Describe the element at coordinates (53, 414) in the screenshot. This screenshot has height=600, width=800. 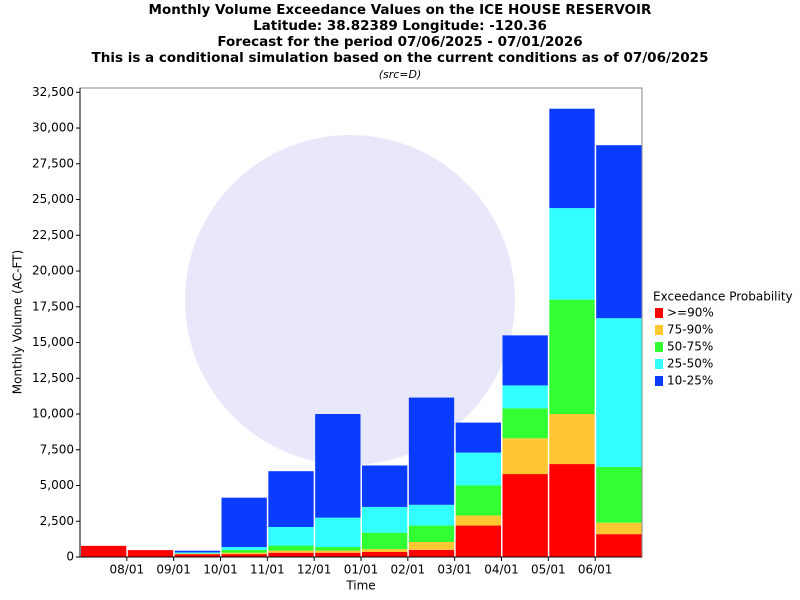
I see `y-tick-label: 10,000` at that location.